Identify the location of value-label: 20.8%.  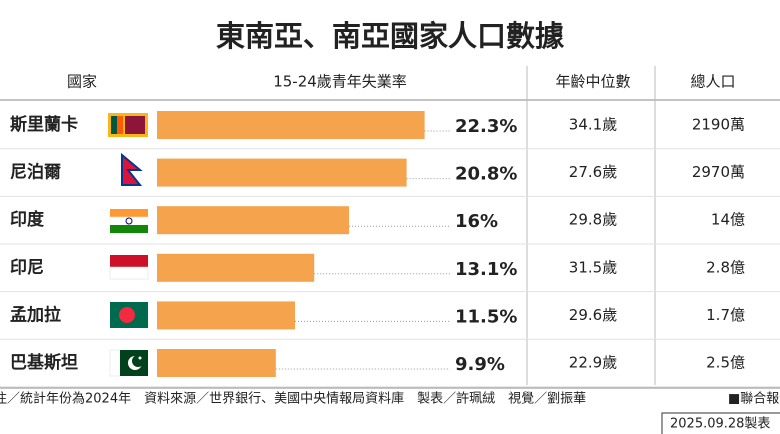
(486, 174).